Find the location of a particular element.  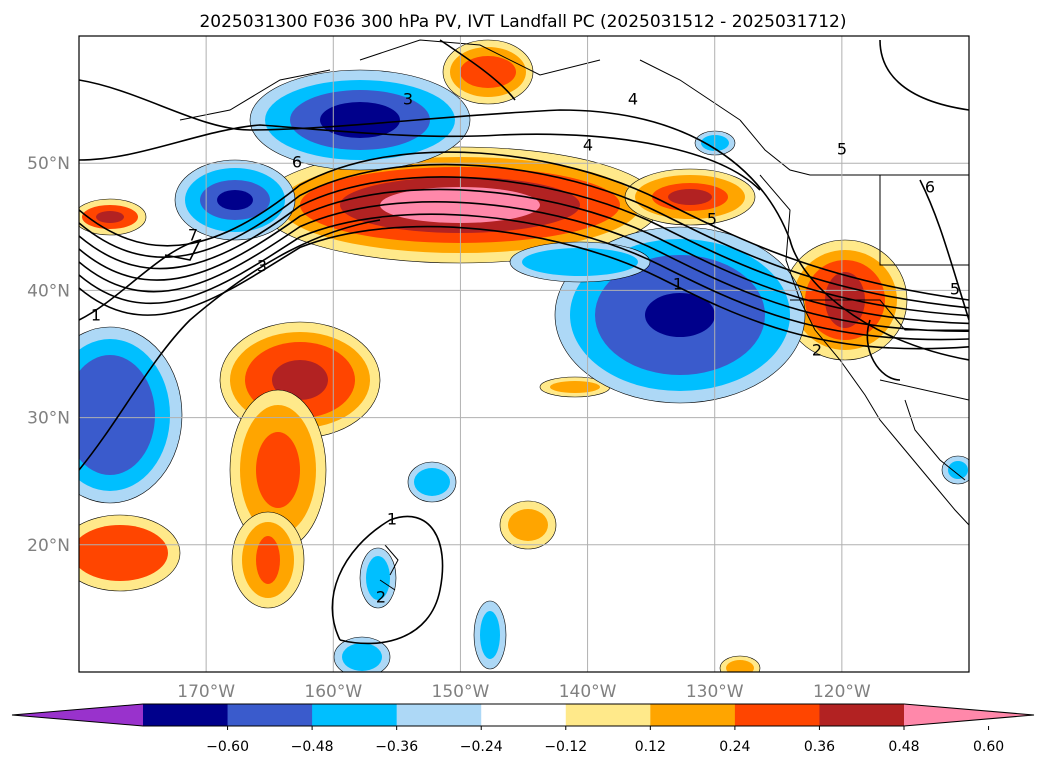

contour-label: 7 is located at coordinates (193, 235).